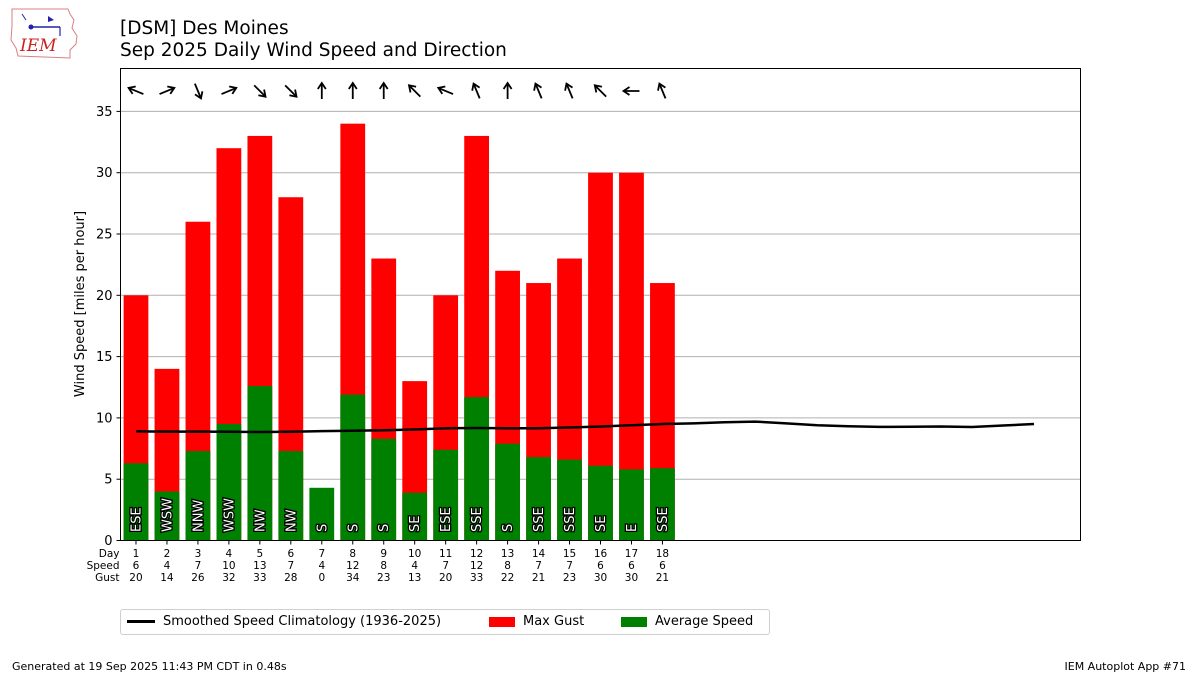 The image size is (1200, 675). Describe the element at coordinates (397, 90) in the screenshot. I see `direction-arrows` at that location.